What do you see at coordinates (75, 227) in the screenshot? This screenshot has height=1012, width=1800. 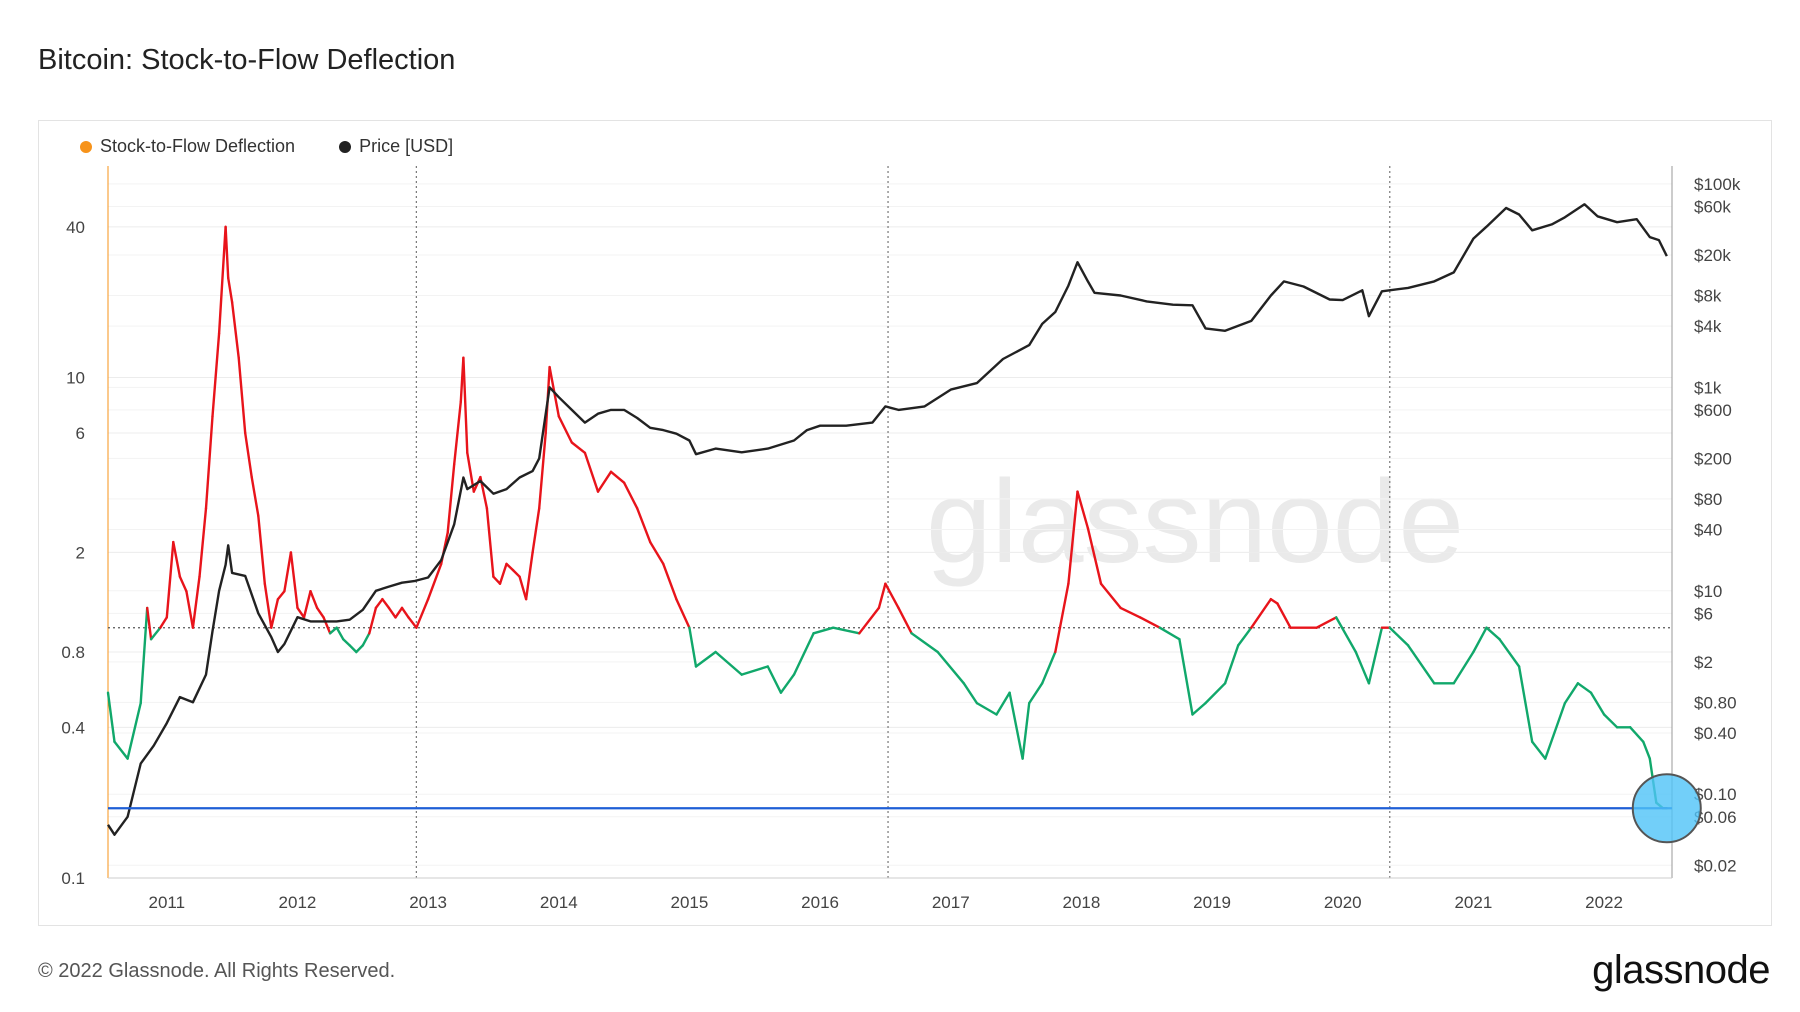 I see `y-left-tick-label: 40` at bounding box center [75, 227].